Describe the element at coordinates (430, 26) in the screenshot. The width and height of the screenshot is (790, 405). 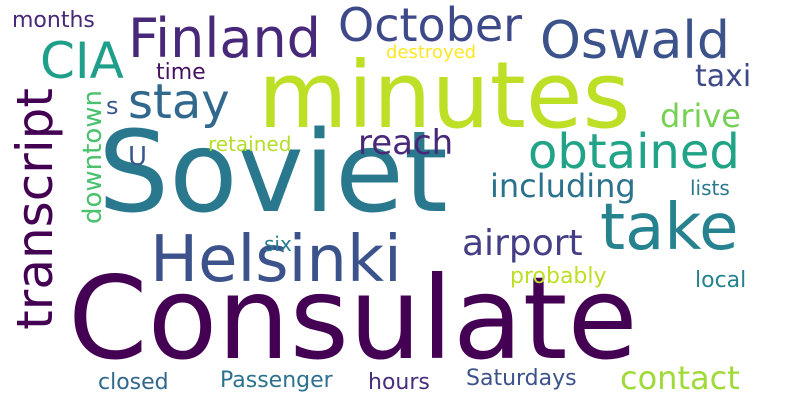
I see `word-october: October` at that location.